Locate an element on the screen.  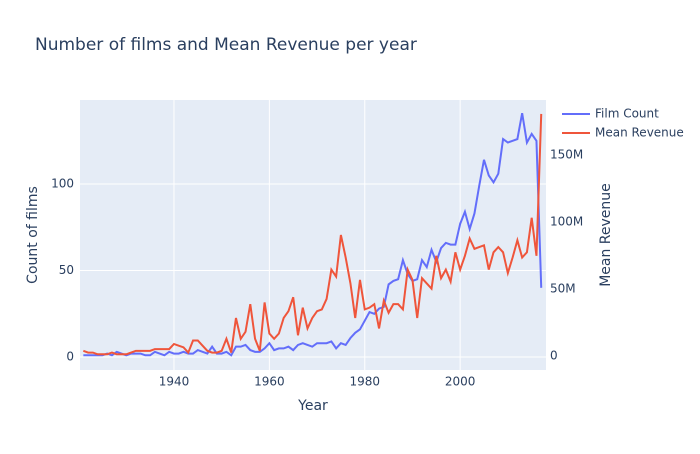
y2-tick-label: 100M is located at coordinates (566, 221).